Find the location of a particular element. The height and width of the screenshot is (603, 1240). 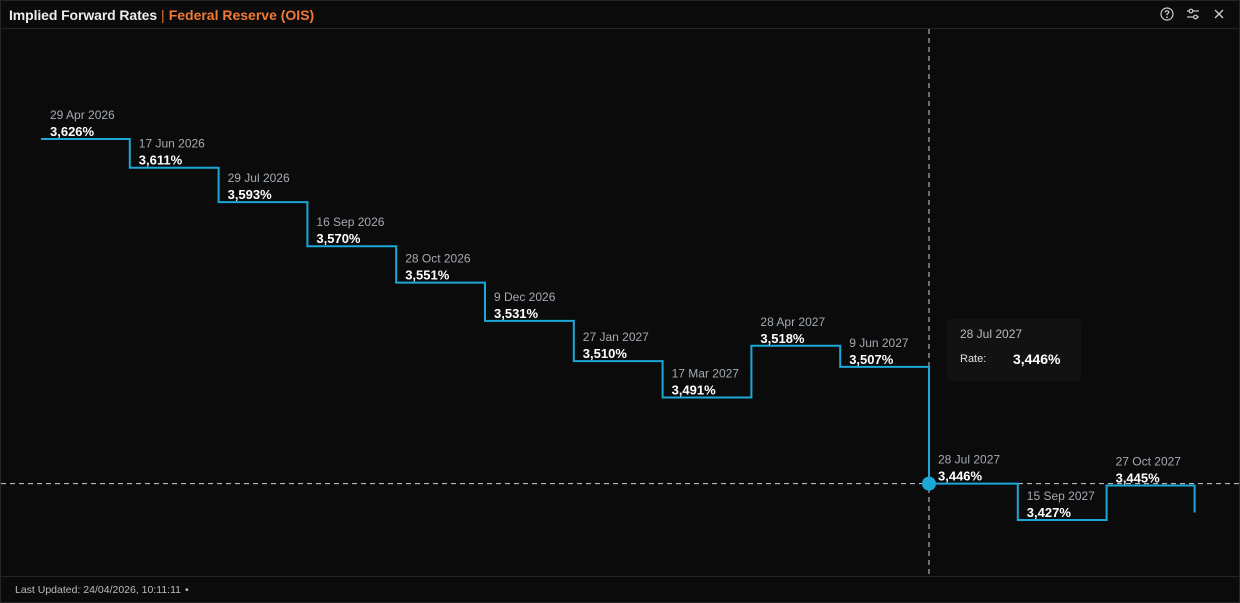

step-value-label: 3,507% is located at coordinates (871, 359).